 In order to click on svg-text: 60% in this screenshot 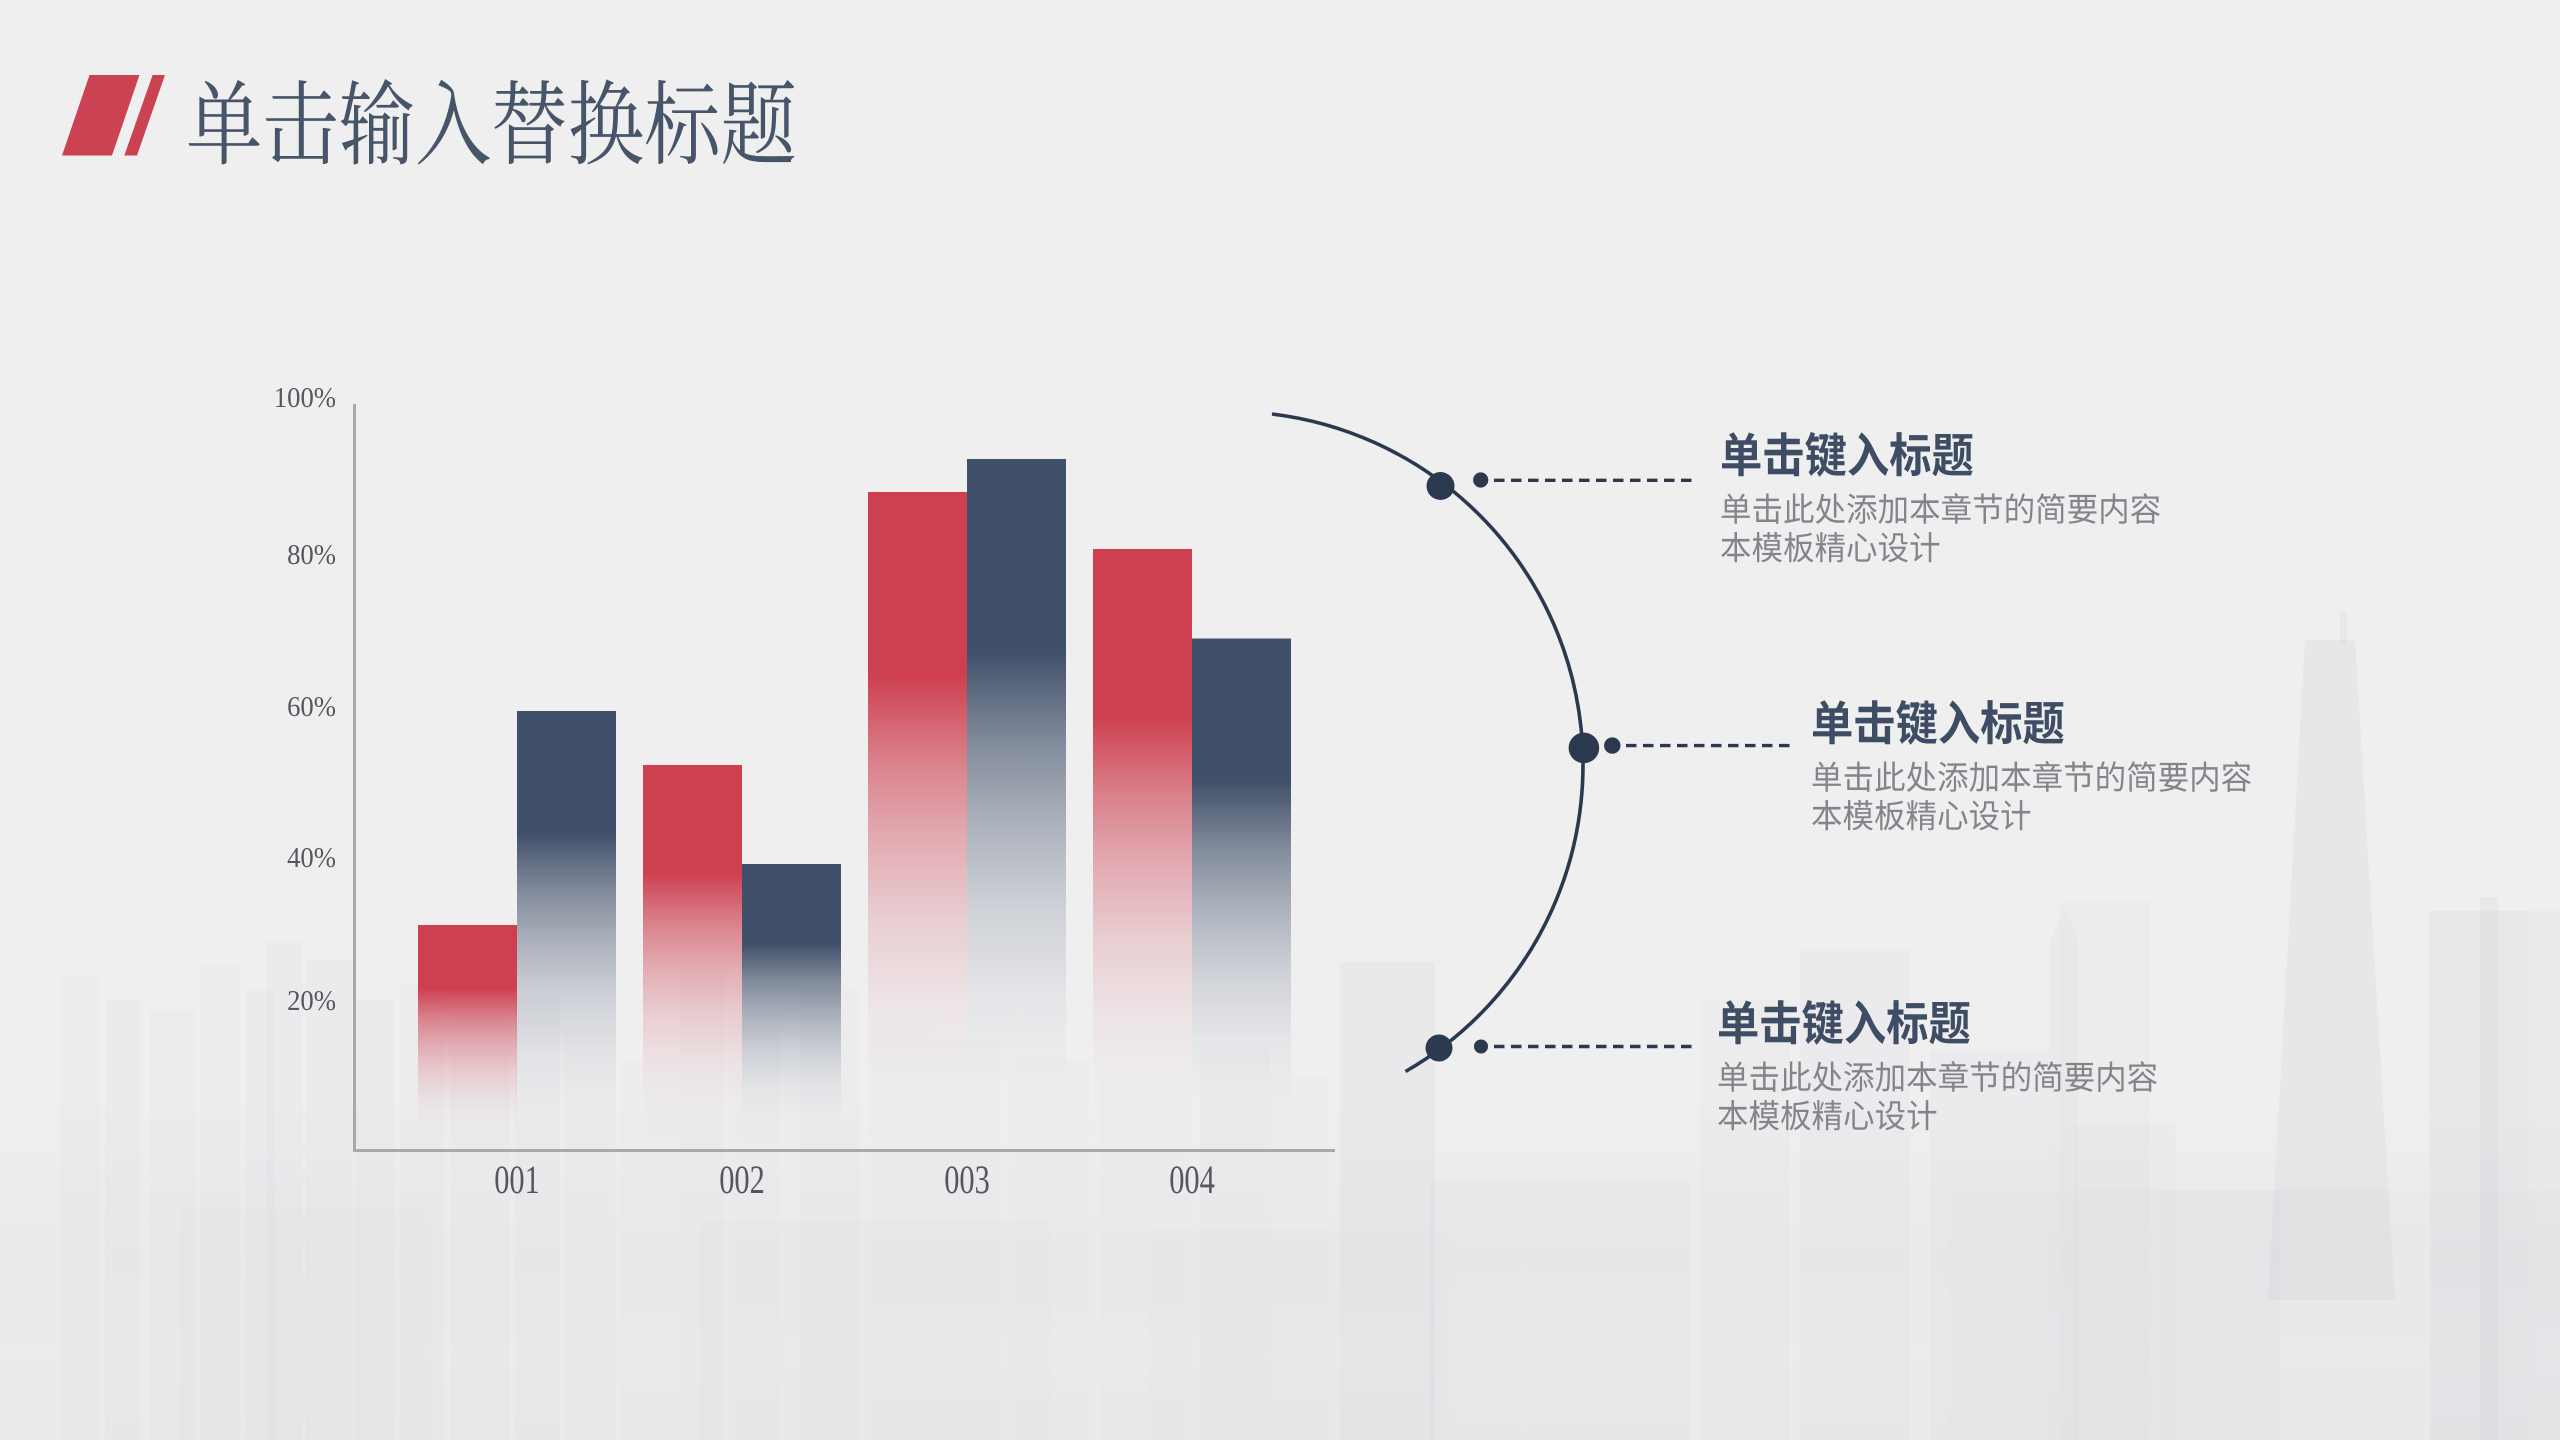, I will do `click(311, 707)`.